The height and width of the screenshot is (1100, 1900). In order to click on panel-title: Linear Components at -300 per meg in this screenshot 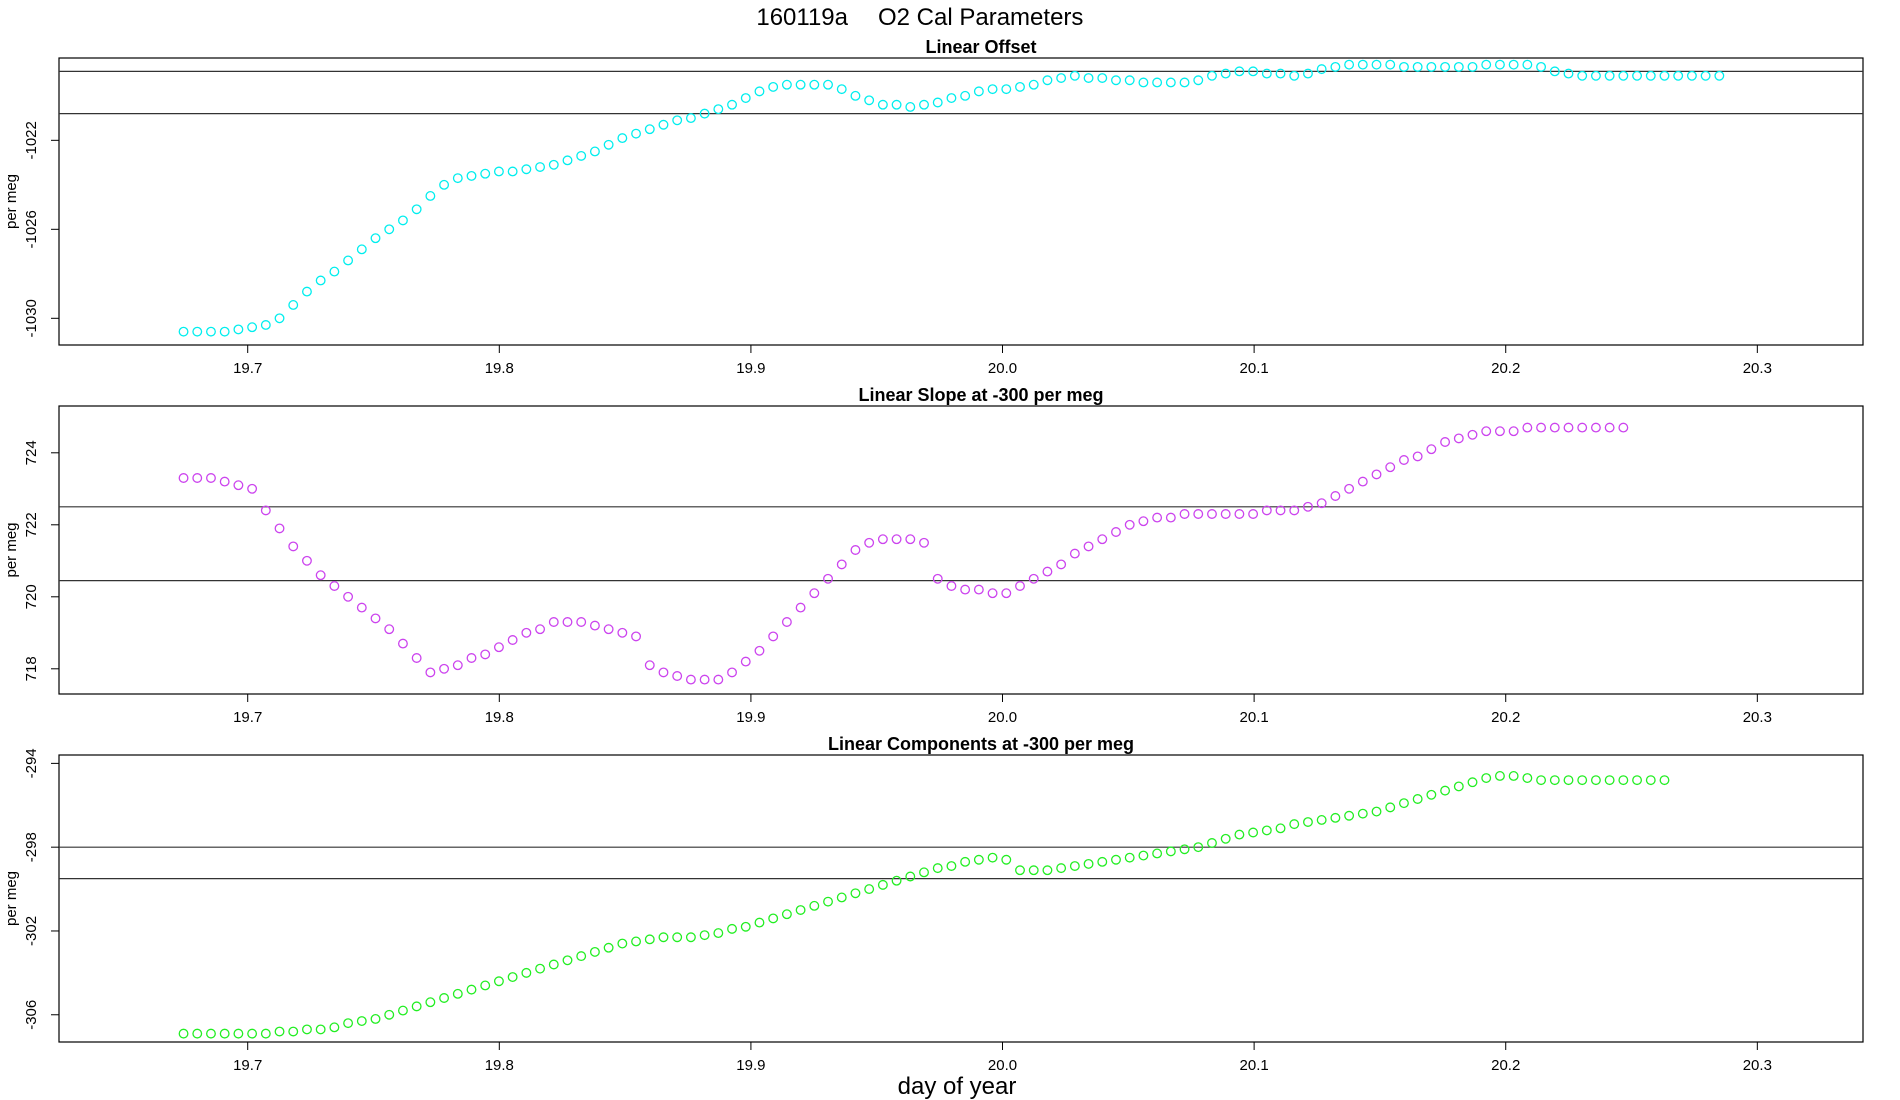, I will do `click(981, 744)`.